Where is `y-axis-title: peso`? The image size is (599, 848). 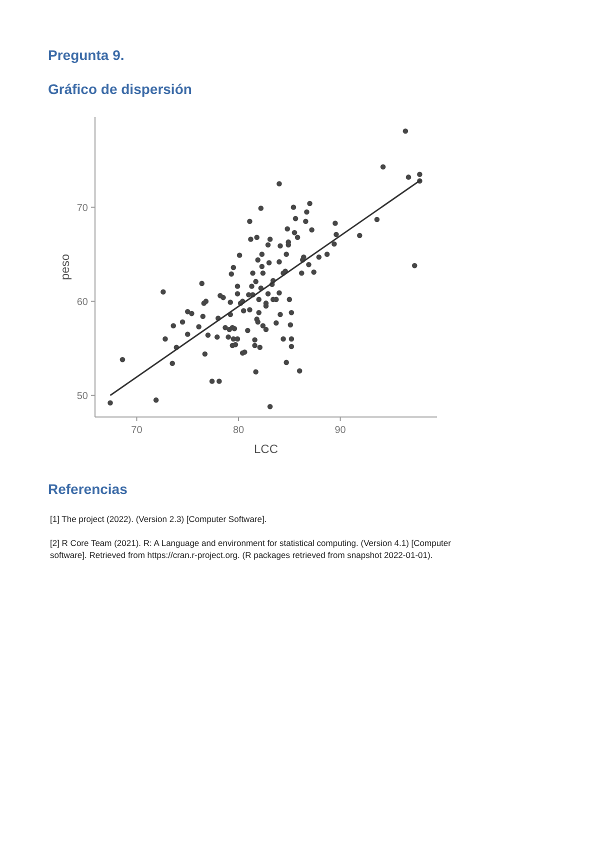 y-axis-title: peso is located at coordinates (65, 267).